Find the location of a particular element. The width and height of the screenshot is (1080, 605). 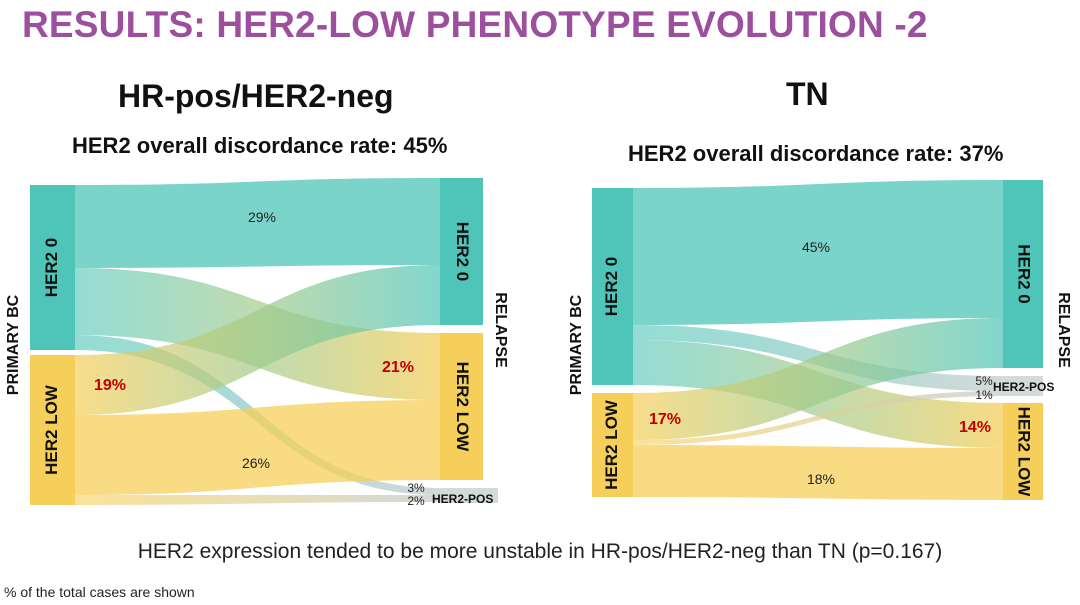

flow-percentage-label: 14% is located at coordinates (975, 427).